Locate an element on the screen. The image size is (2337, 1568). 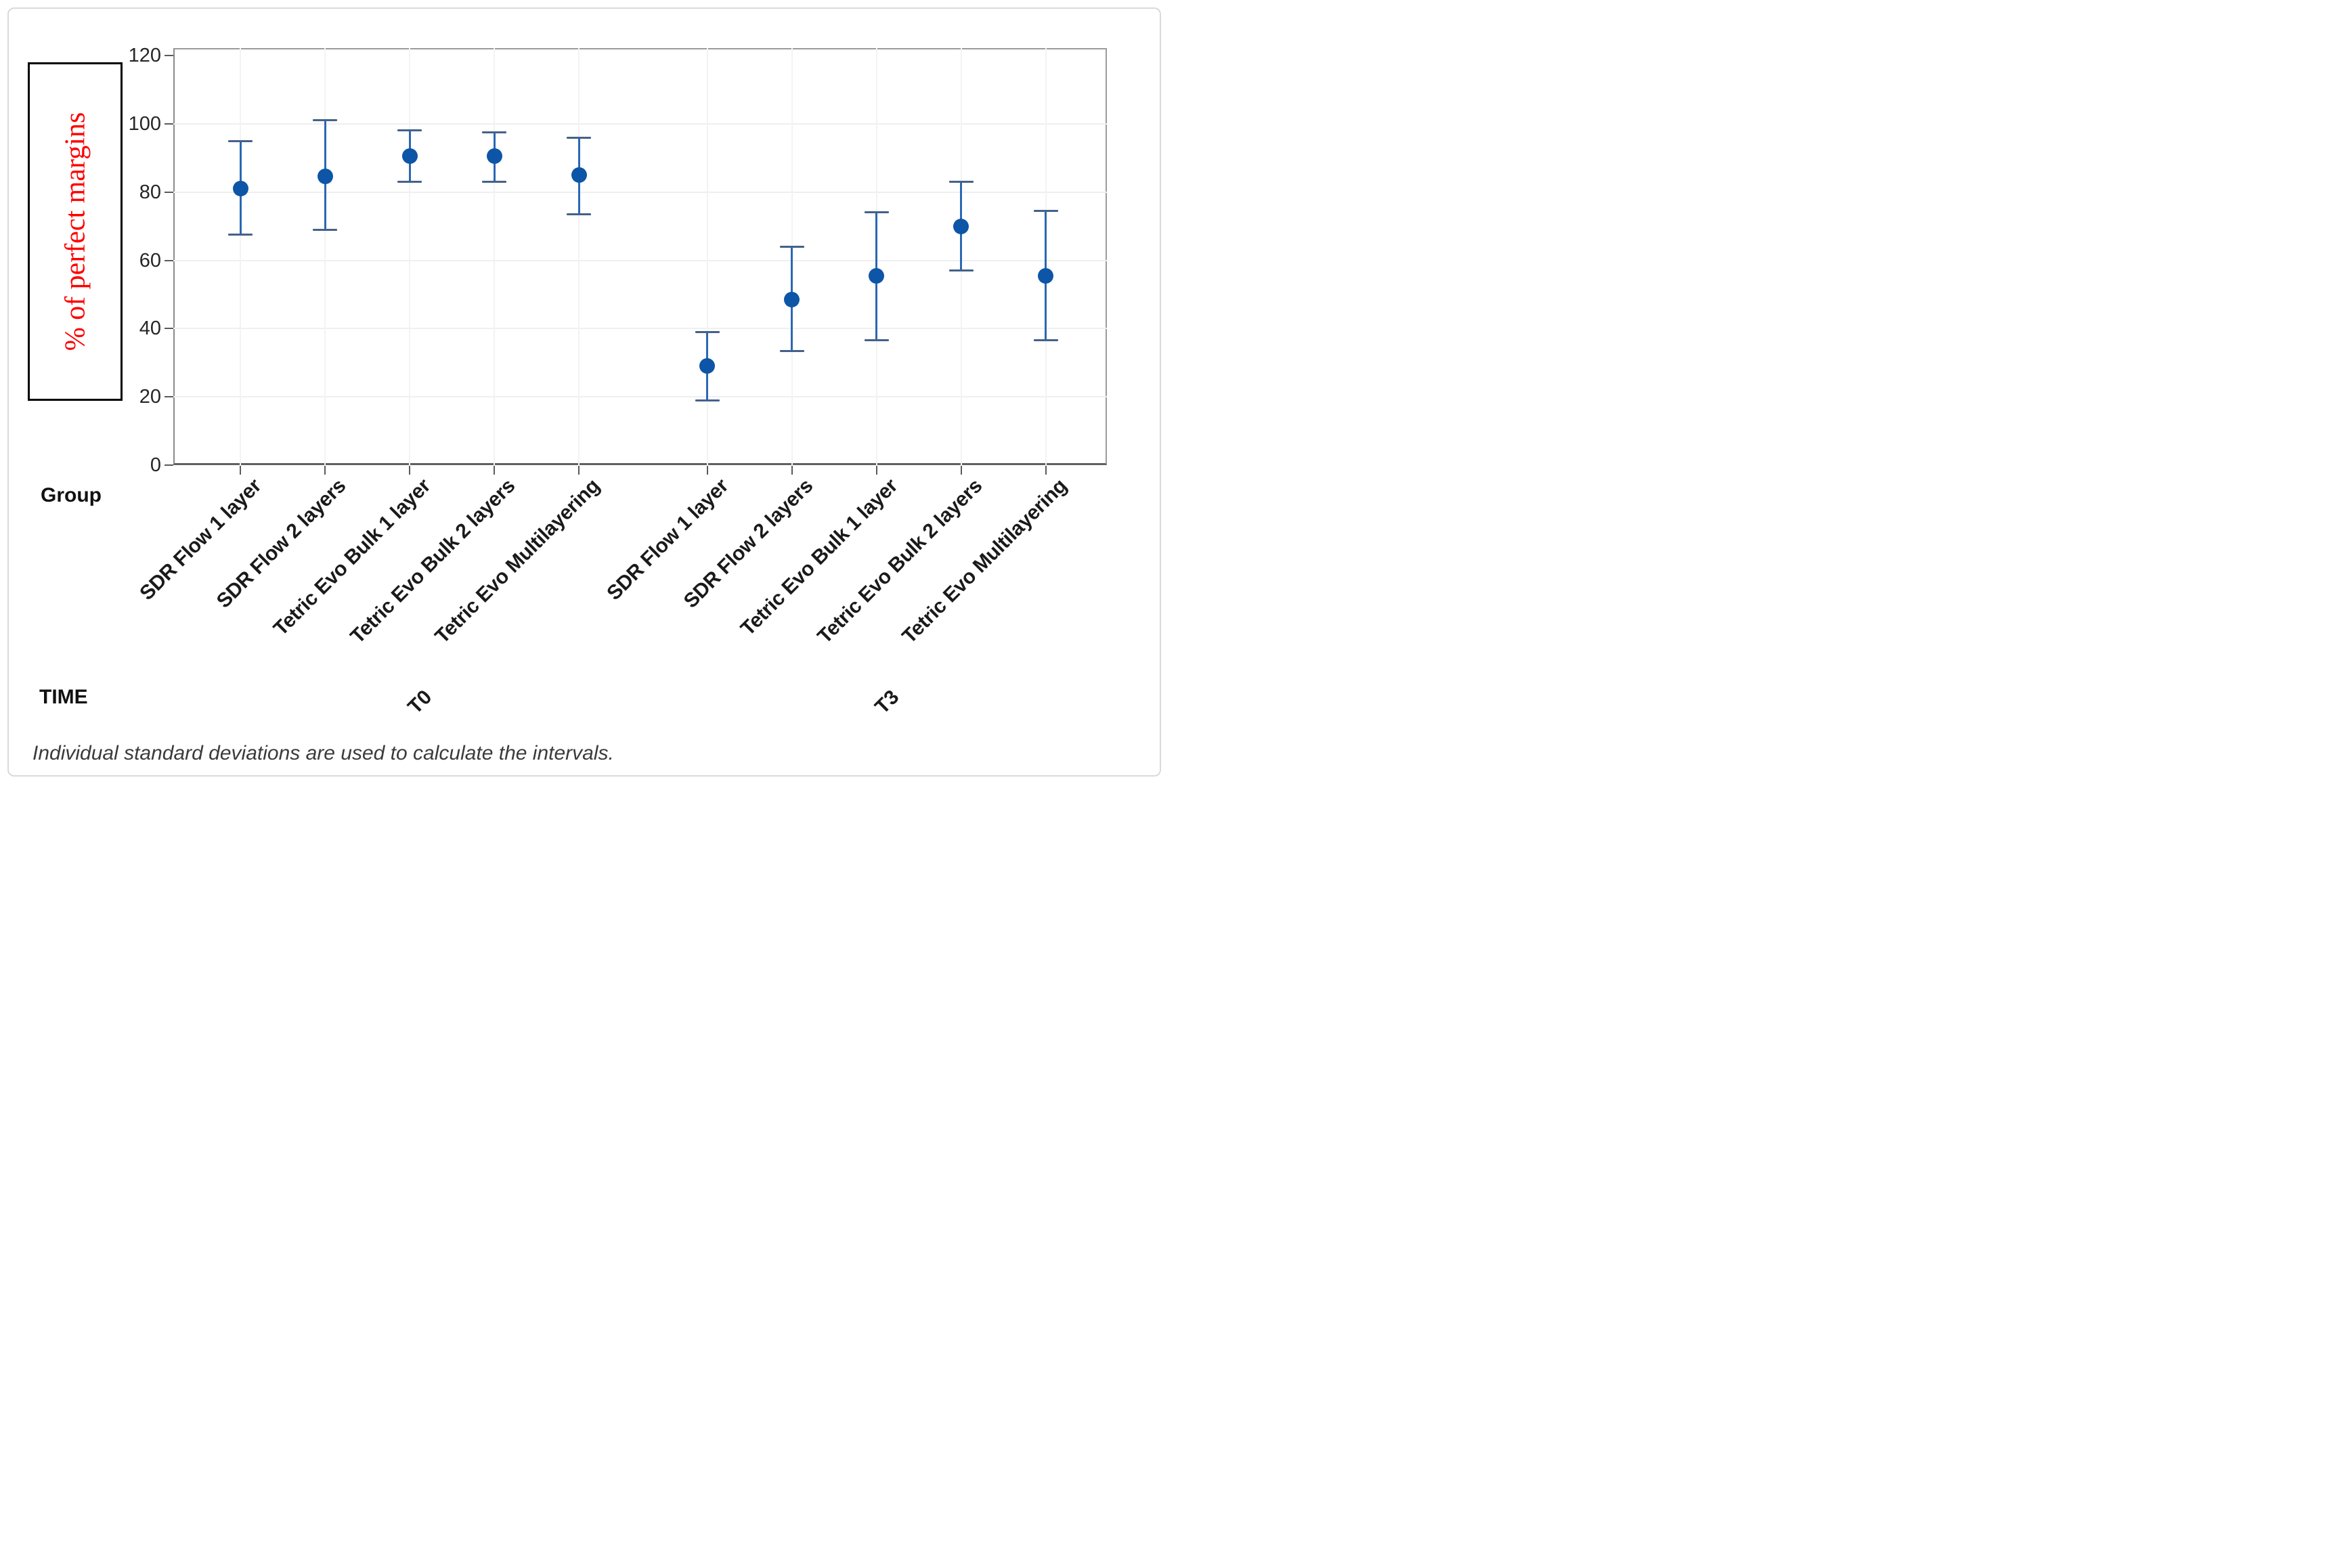
y-axis-label: % of perfect margins is located at coordinates (75, 231).